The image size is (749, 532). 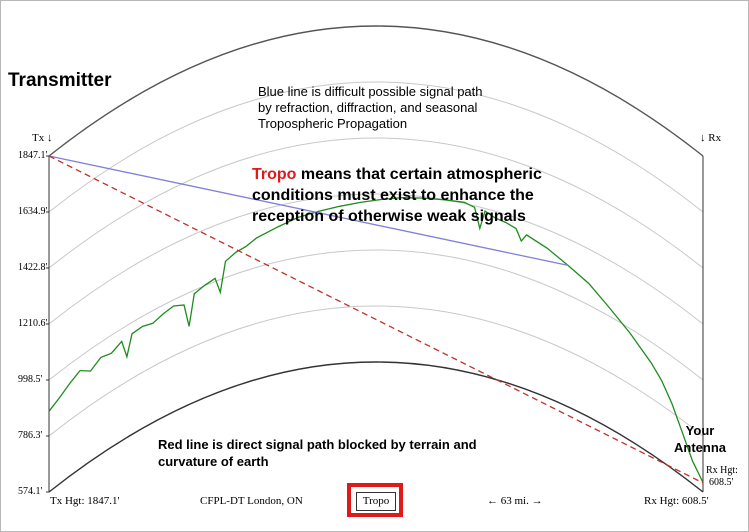 I want to click on tropo-word: Tropo, so click(x=274, y=174).